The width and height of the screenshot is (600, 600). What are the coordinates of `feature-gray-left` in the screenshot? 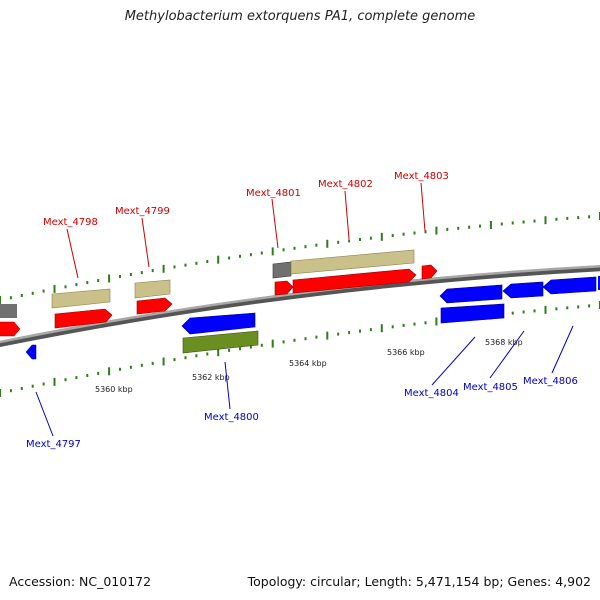 It's located at (8, 311).